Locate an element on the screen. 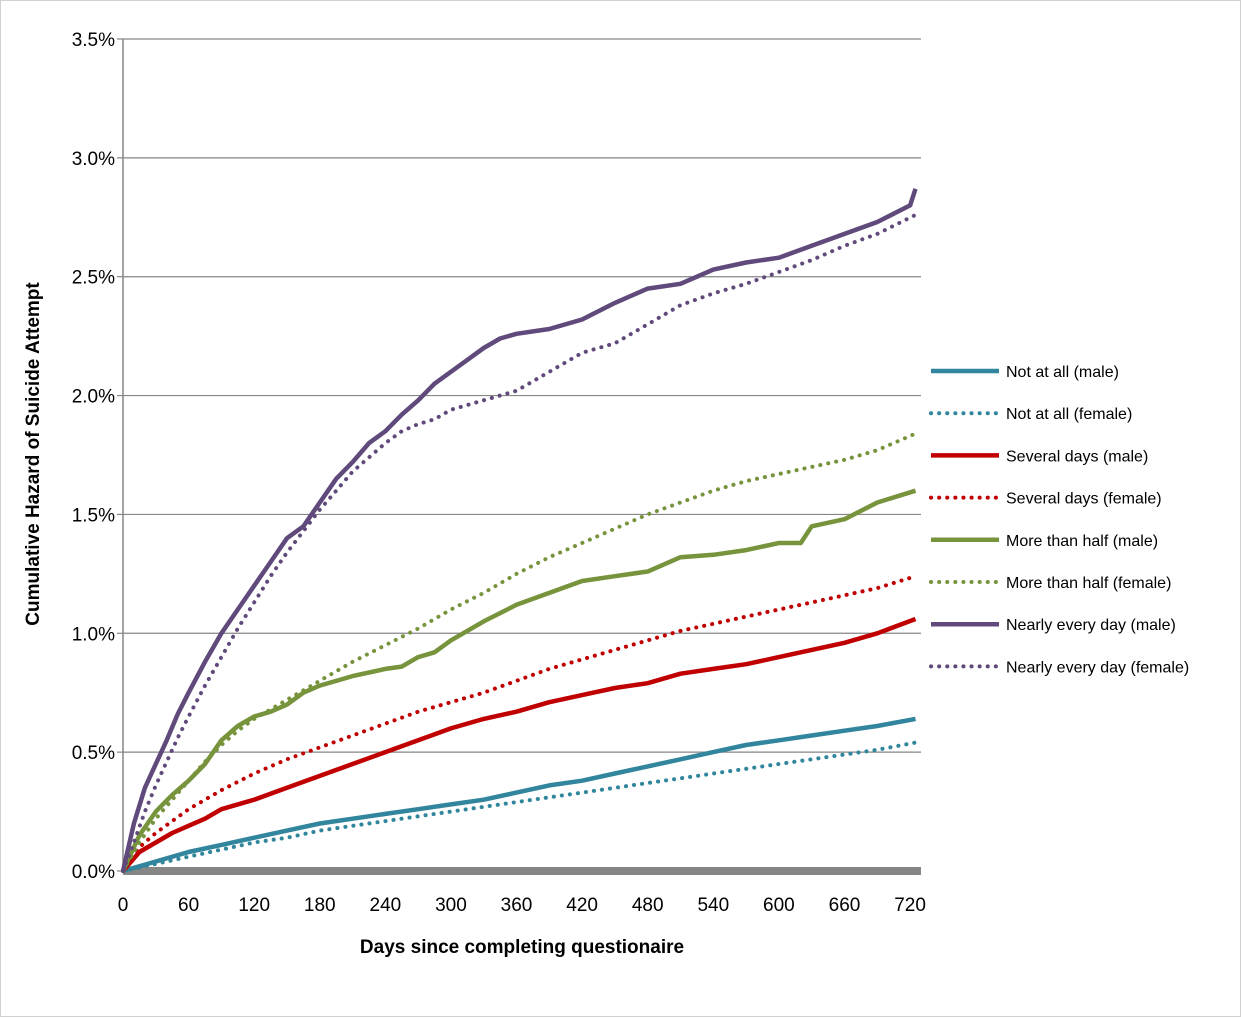 This screenshot has width=1241, height=1018. x-tick-label-1: 60 is located at coordinates (188, 905).